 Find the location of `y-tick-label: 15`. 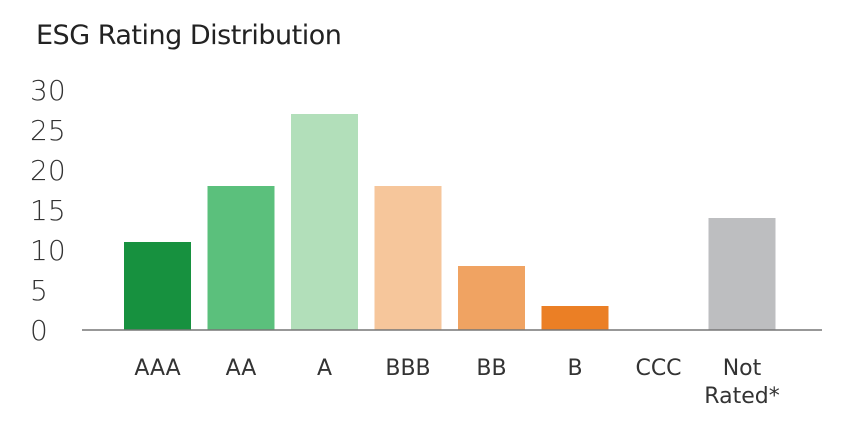

y-tick-label: 15 is located at coordinates (48, 210).